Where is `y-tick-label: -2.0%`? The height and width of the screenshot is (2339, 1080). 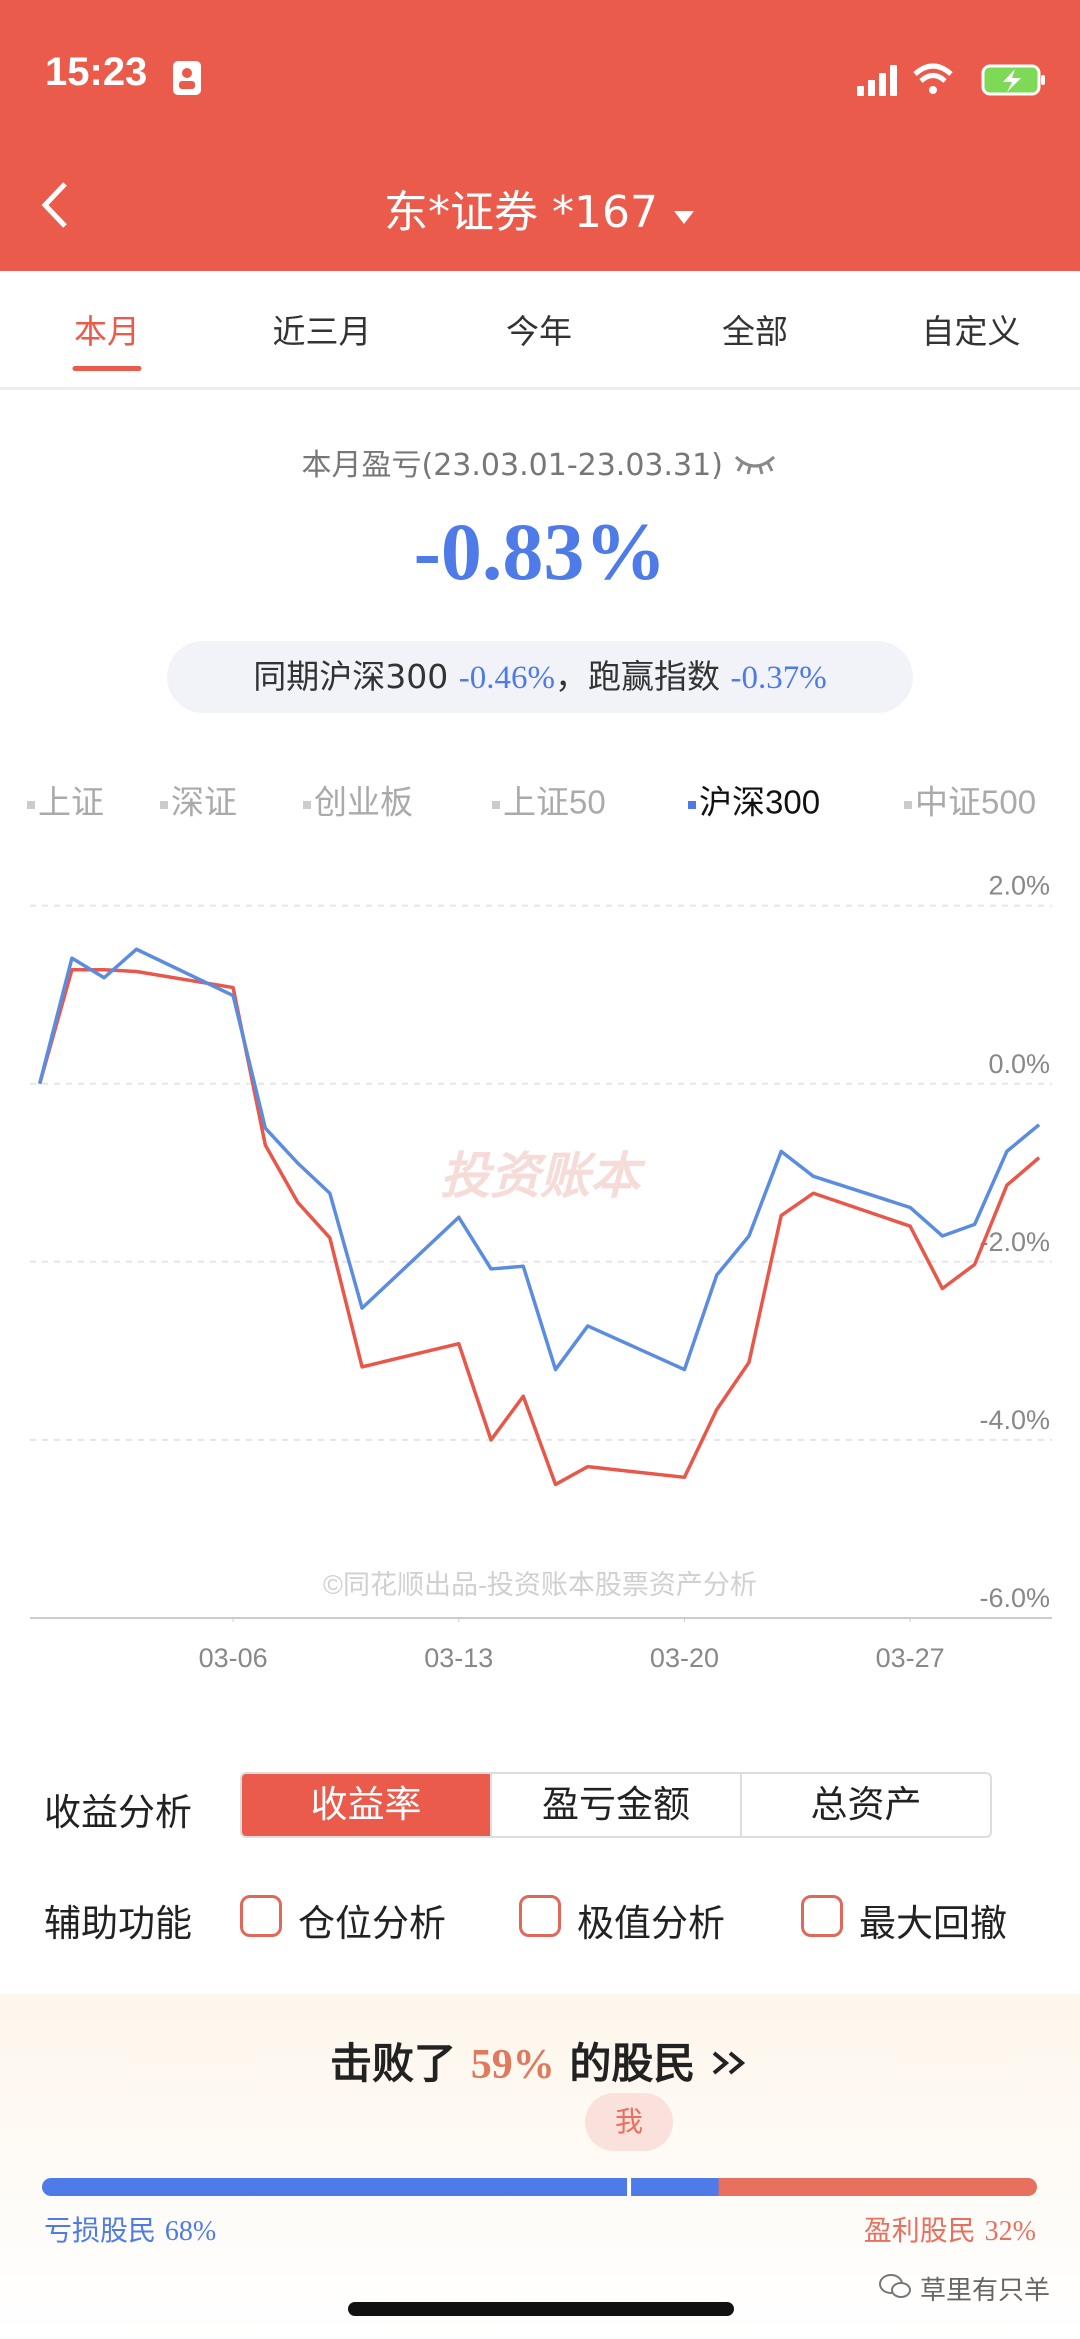 y-tick-label: -2.0% is located at coordinates (1014, 1242).